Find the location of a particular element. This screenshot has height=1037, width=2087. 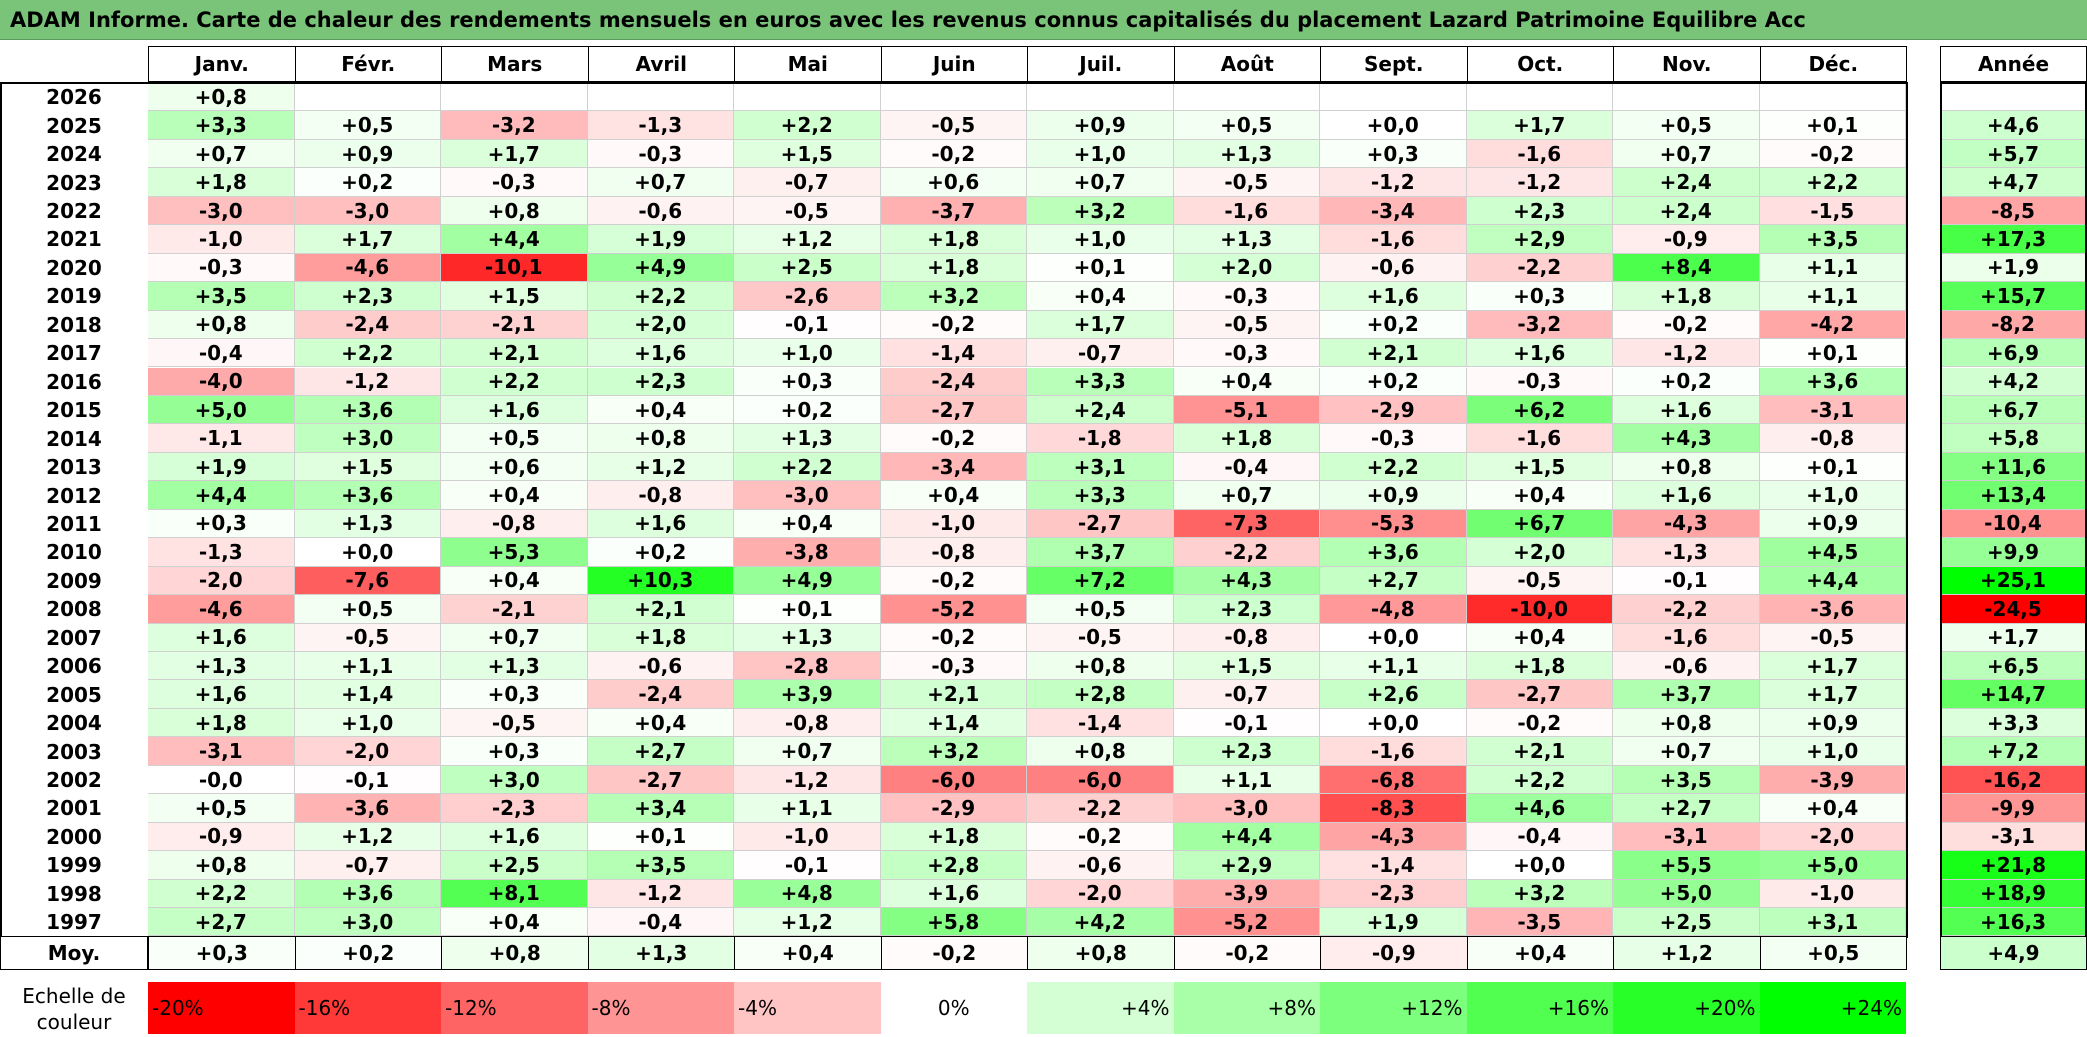

heatmap-cell: +6,2 is located at coordinates (1539, 410).